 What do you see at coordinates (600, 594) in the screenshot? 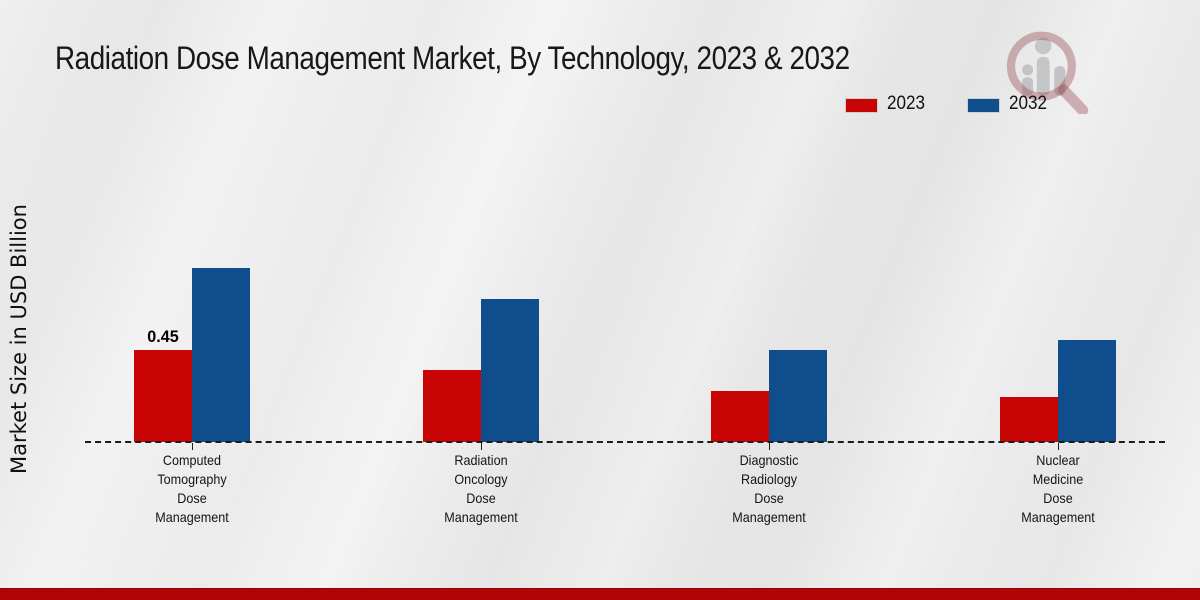
I see `footer-red-band` at bounding box center [600, 594].